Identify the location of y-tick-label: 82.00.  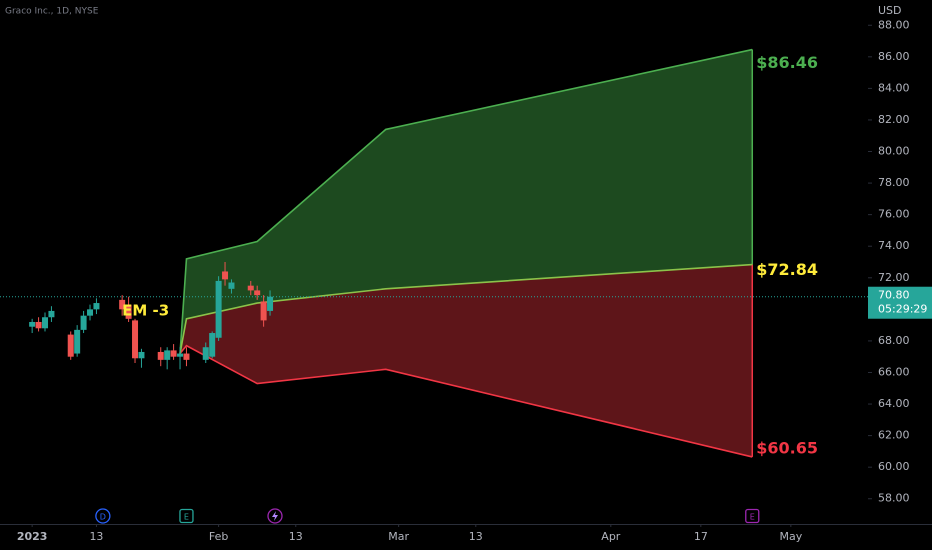
(894, 119).